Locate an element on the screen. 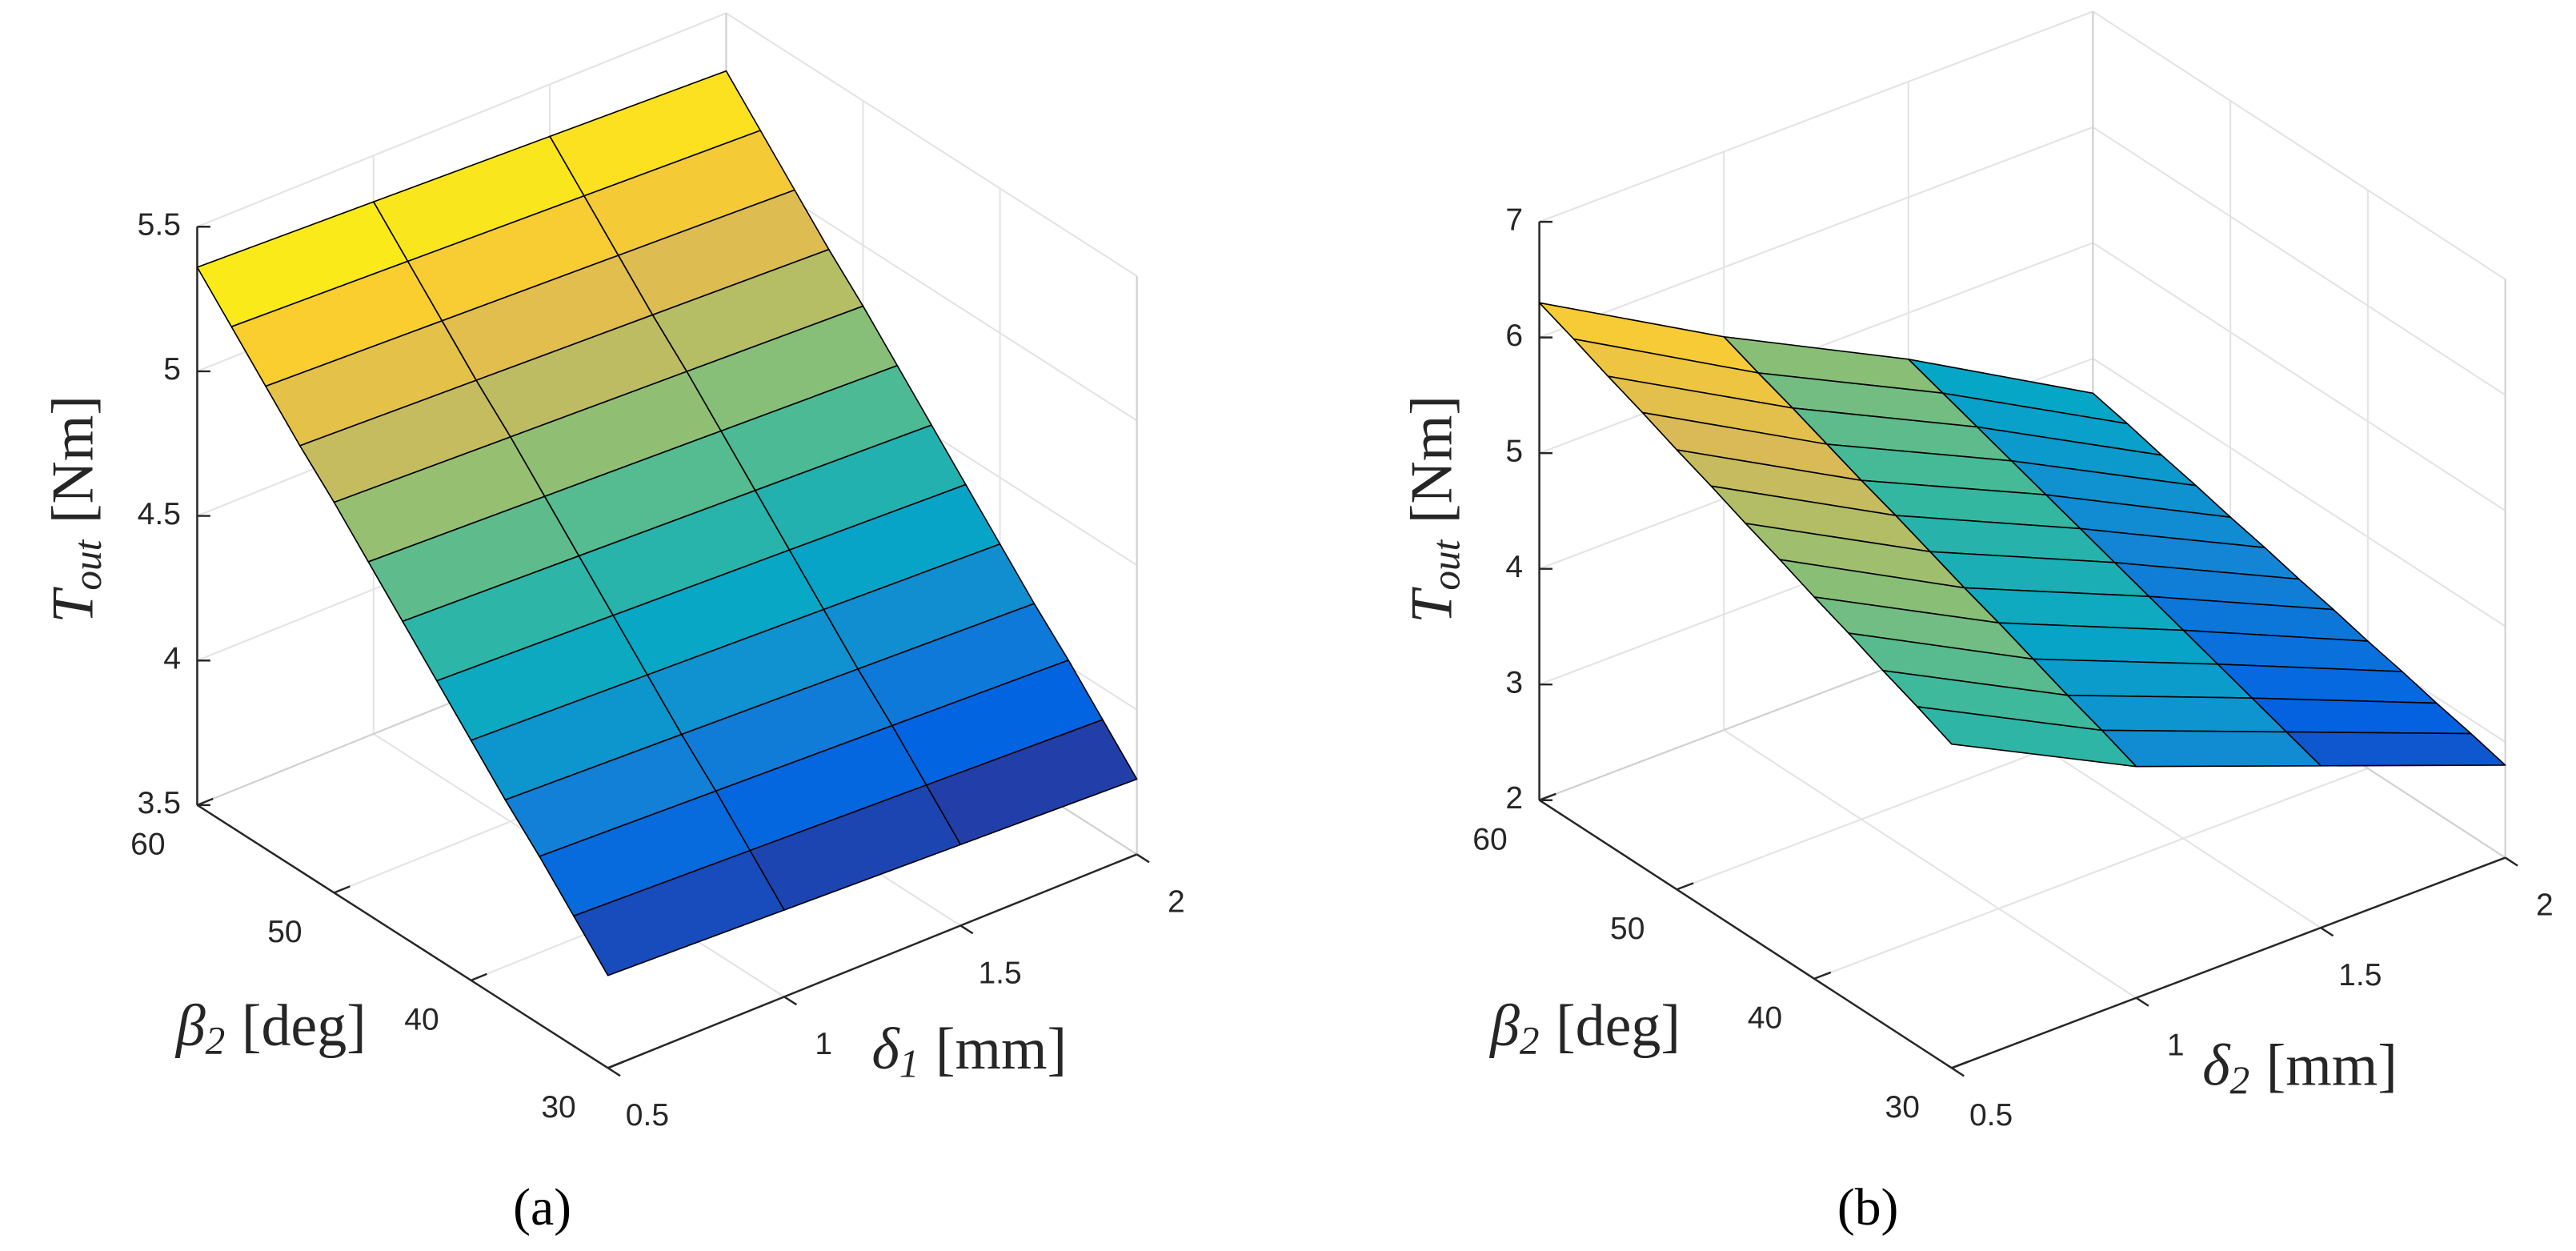 Image resolution: width=2576 pixels, height=1251 pixels. z-tick-label: 2 is located at coordinates (1514, 798).